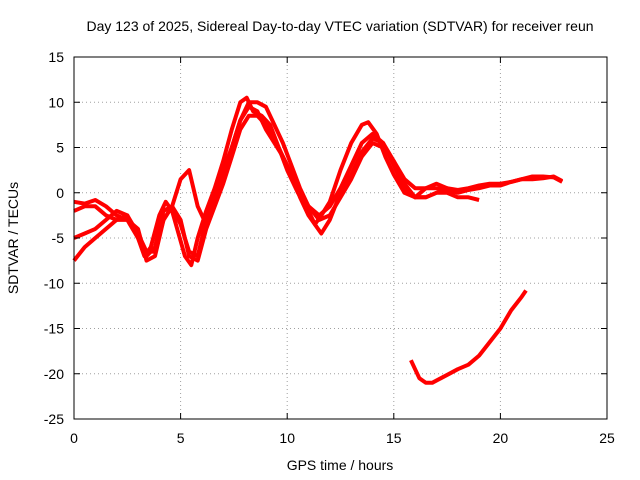  I want to click on y-tick-label: 0, so click(60, 193).